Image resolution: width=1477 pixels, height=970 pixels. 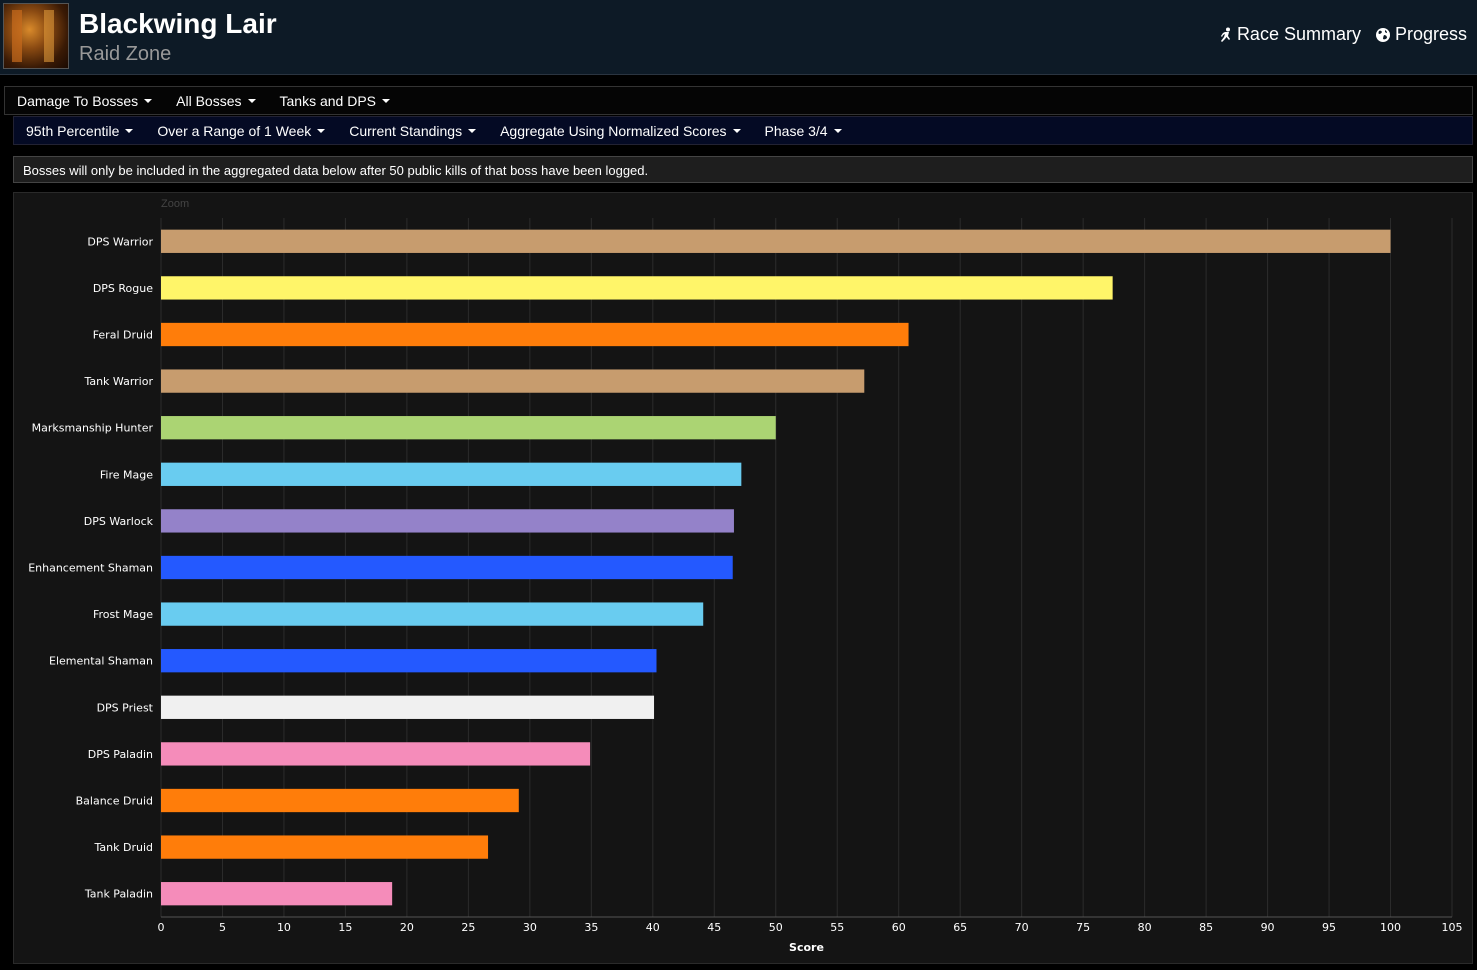 I want to click on header-links: Race Summary Progress, so click(x=1343, y=34).